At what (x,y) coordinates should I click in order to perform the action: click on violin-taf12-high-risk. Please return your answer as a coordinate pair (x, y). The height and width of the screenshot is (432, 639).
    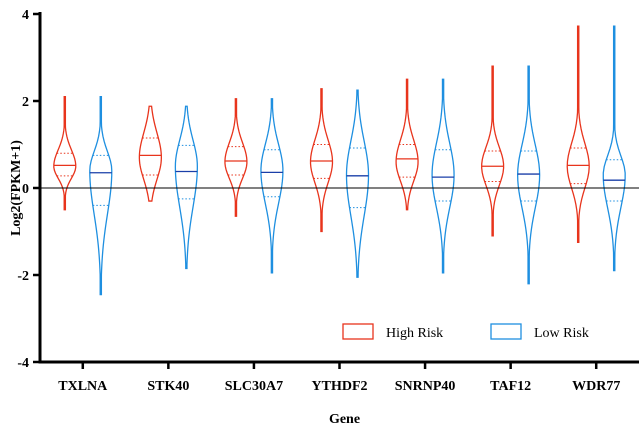
    Looking at the image, I should click on (493, 151).